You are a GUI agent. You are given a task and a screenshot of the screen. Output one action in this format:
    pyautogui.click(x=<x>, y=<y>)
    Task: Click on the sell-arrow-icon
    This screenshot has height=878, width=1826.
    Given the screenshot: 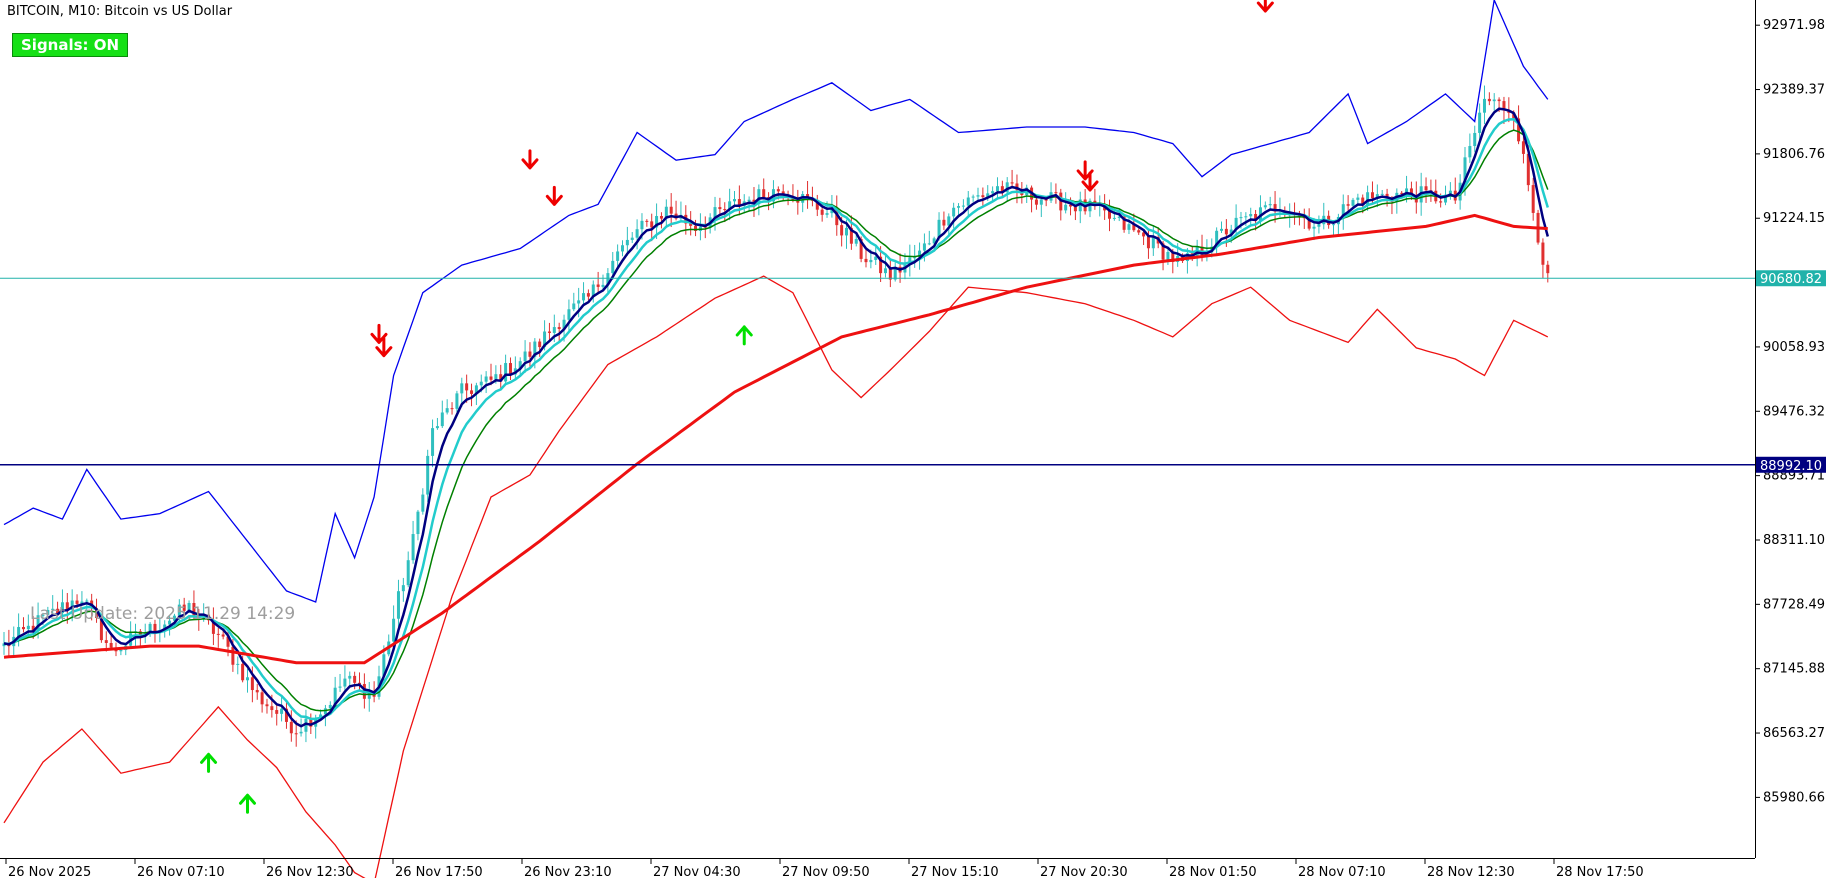 What is the action you would take?
    pyautogui.click(x=384, y=347)
    